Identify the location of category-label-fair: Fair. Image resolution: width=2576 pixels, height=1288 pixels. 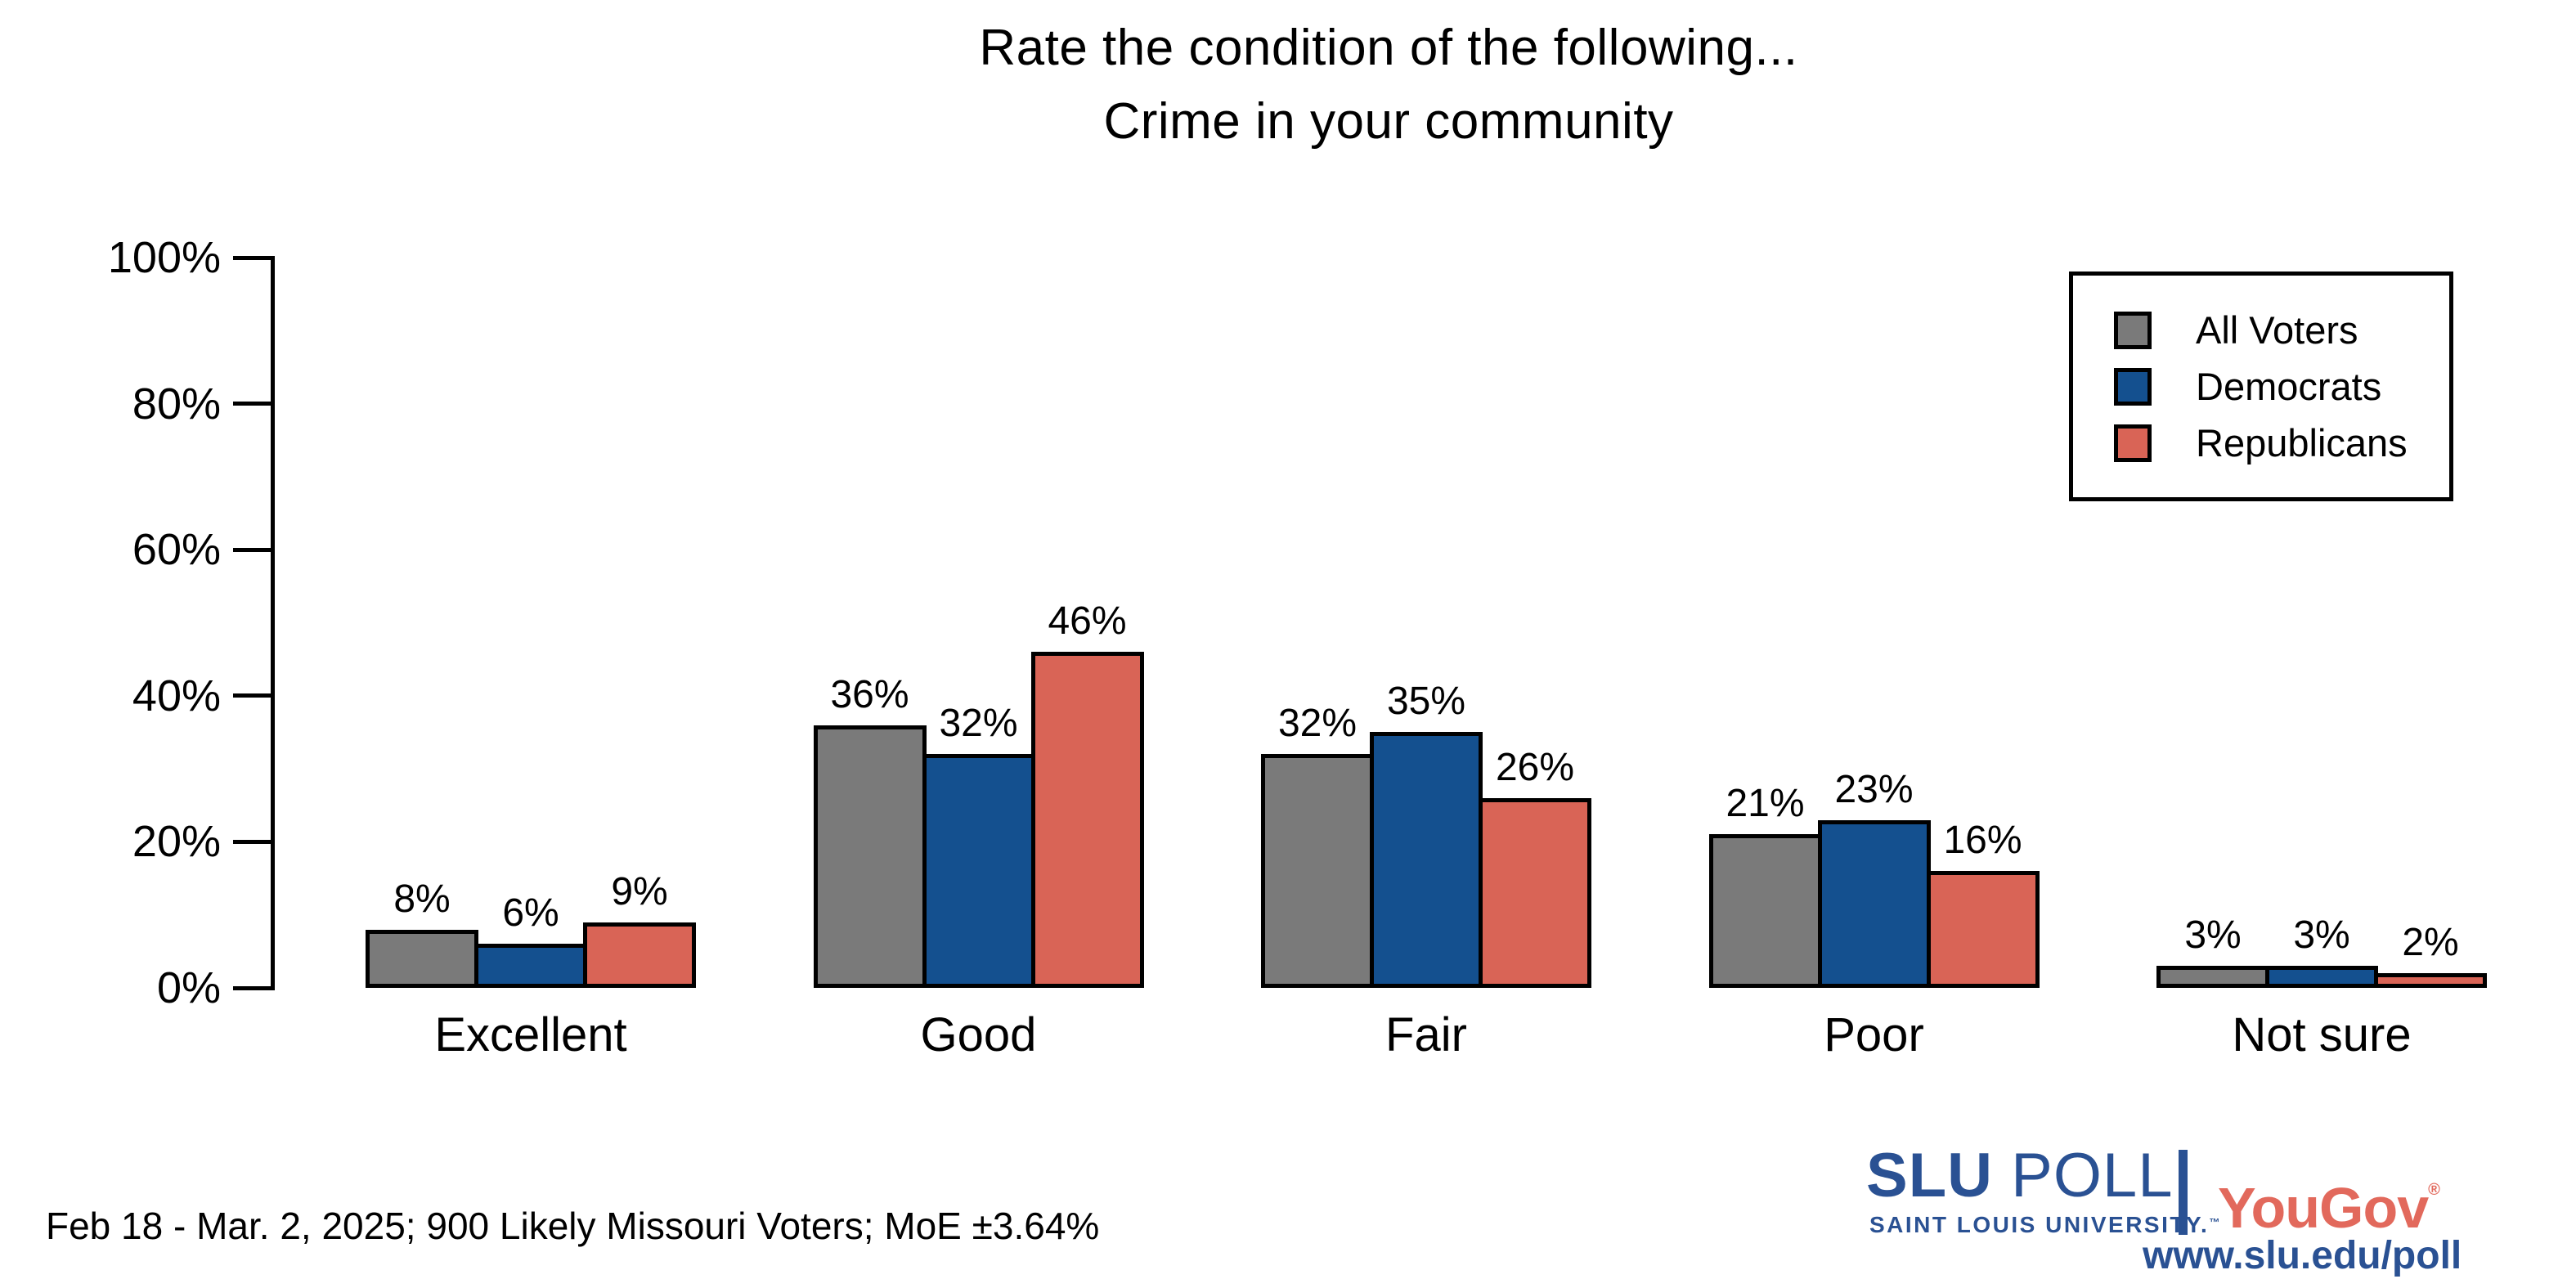
(1426, 1034).